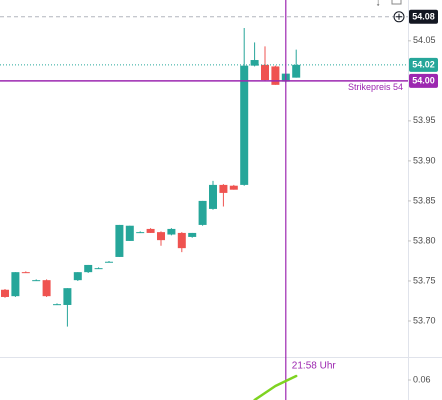 The width and height of the screenshot is (442, 400). Describe the element at coordinates (424, 200) in the screenshot. I see `y-tick-label: 53.85` at that location.